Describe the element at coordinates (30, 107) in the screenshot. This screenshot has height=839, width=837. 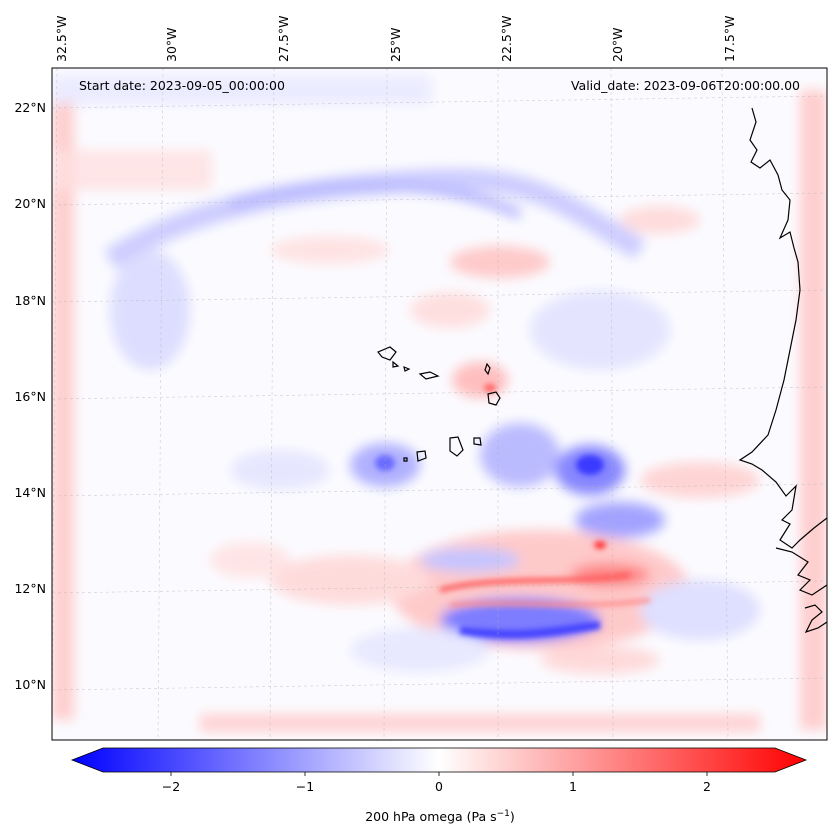
I see `lat-label: 22°N` at that location.